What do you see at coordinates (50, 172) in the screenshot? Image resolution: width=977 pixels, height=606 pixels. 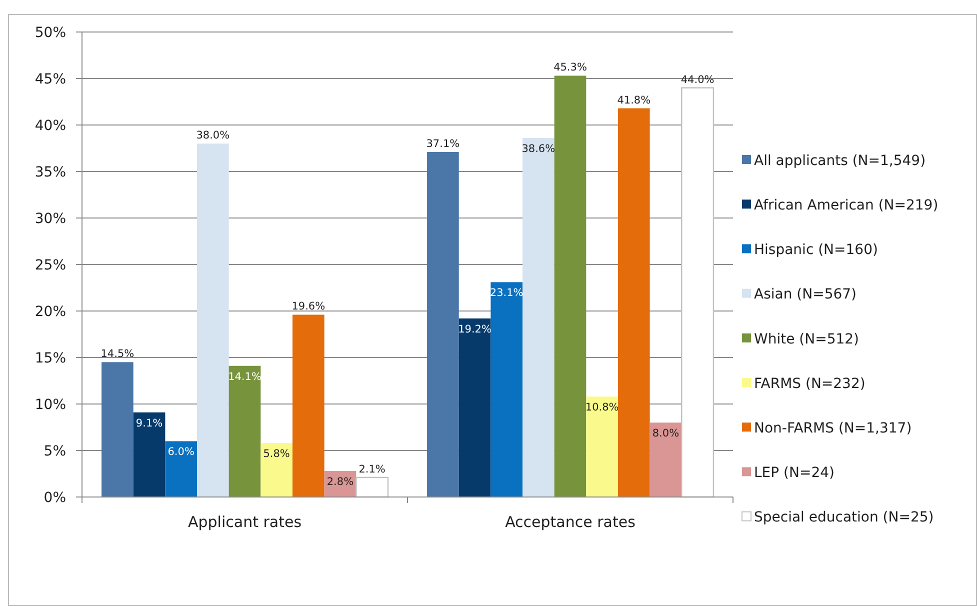 I see `y-tick-label: 35%` at bounding box center [50, 172].